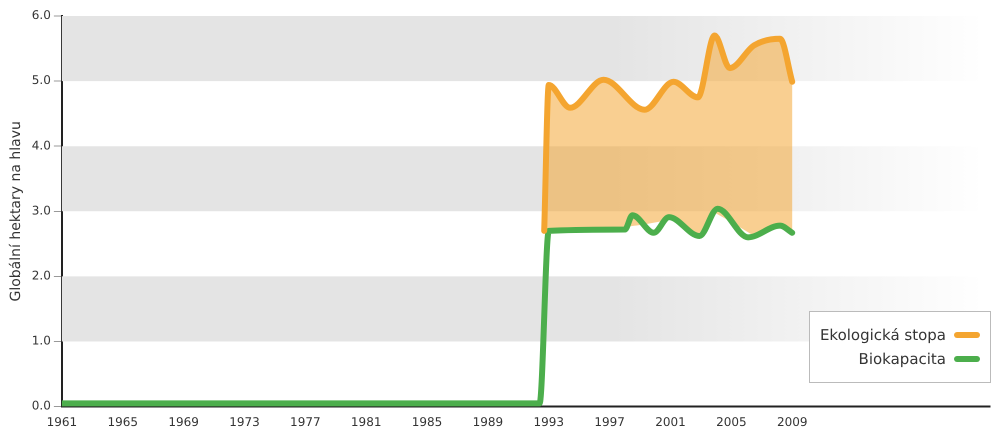  I want to click on y-tick-label: 3.0, so click(41, 210).